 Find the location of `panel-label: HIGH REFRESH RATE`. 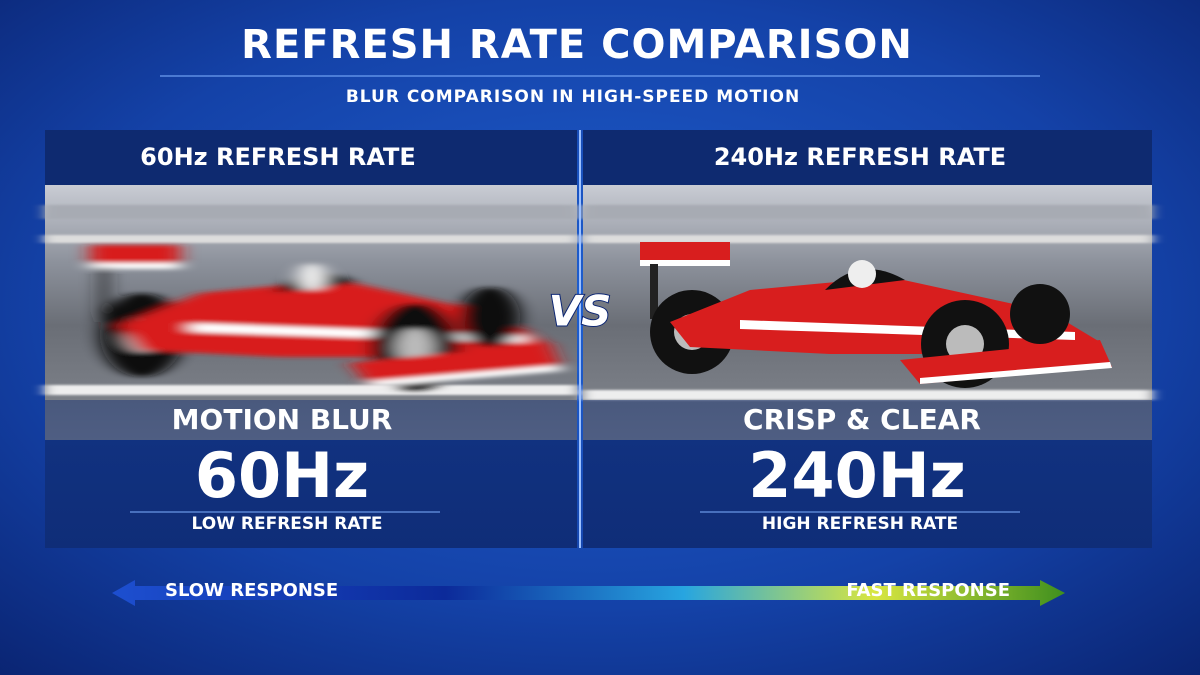

panel-label: HIGH REFRESH RATE is located at coordinates (860, 524).